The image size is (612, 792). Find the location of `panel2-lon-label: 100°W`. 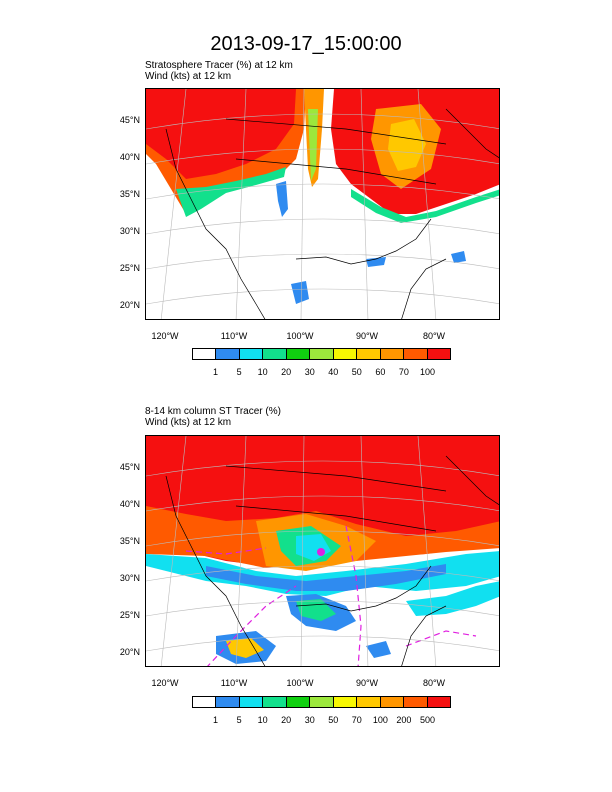

panel2-lon-label: 100°W is located at coordinates (300, 683).